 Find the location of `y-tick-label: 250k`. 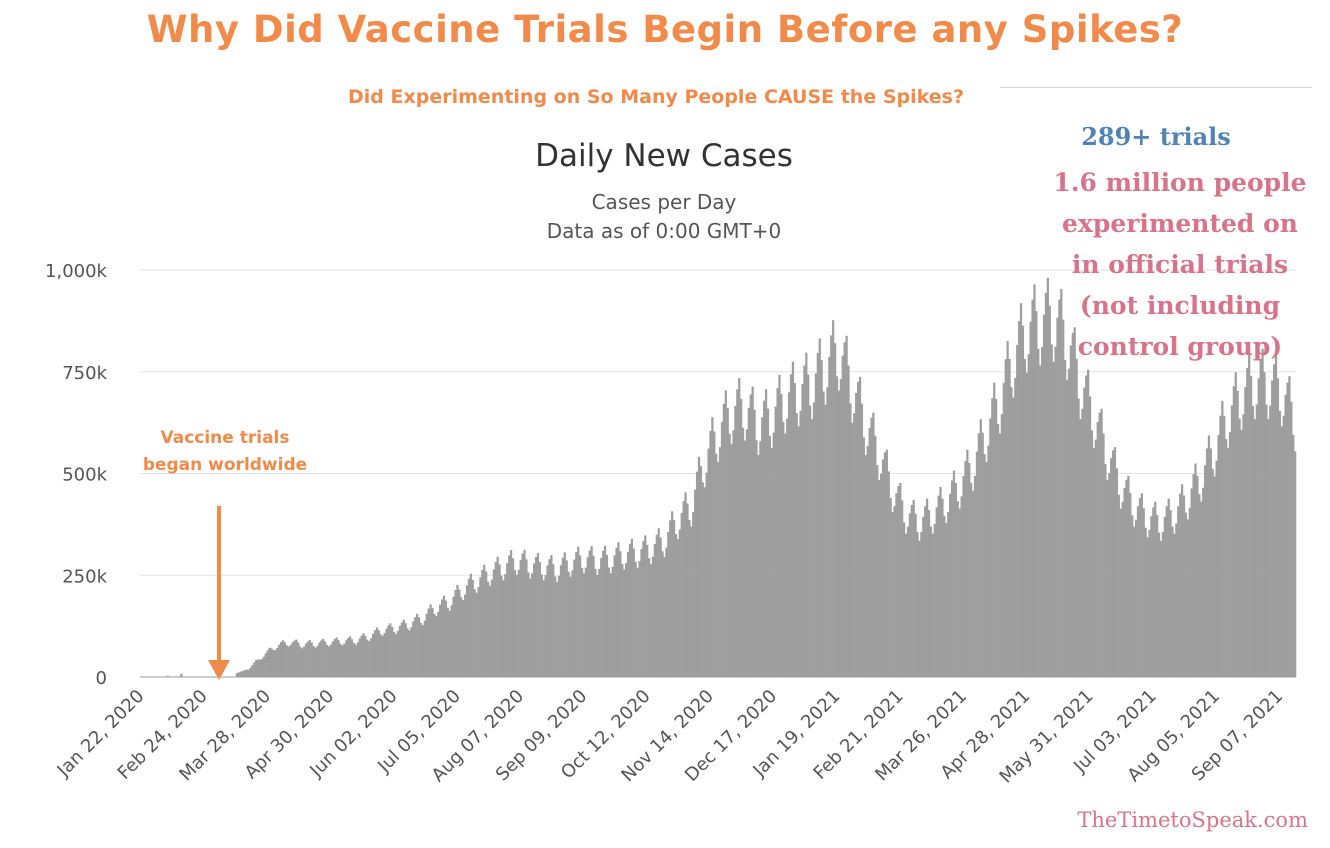

y-tick-label: 250k is located at coordinates (84, 576).